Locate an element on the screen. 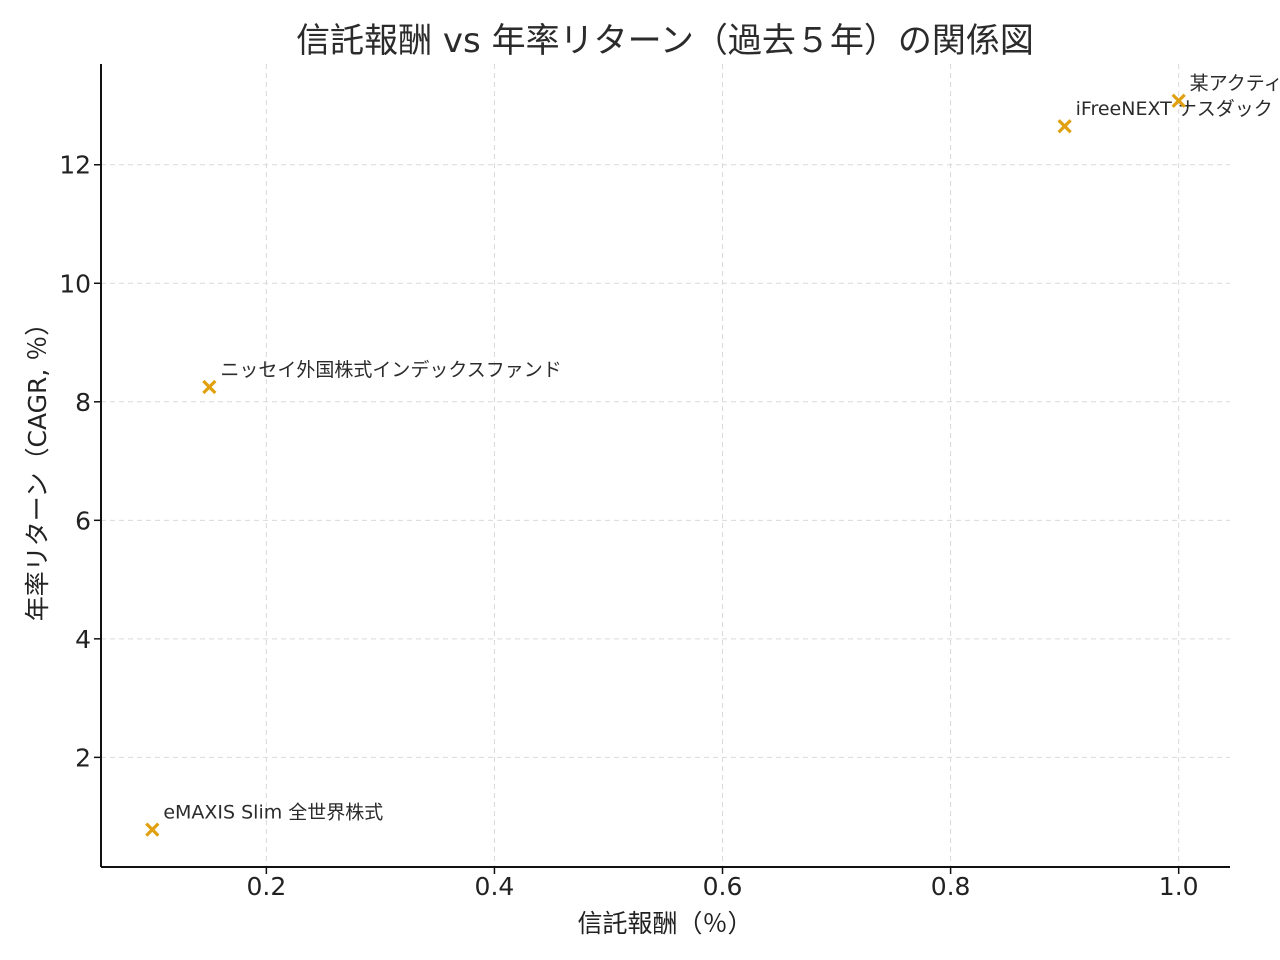 The image size is (1280, 960). data-point: 某アクティブ is located at coordinates (1225, 90).